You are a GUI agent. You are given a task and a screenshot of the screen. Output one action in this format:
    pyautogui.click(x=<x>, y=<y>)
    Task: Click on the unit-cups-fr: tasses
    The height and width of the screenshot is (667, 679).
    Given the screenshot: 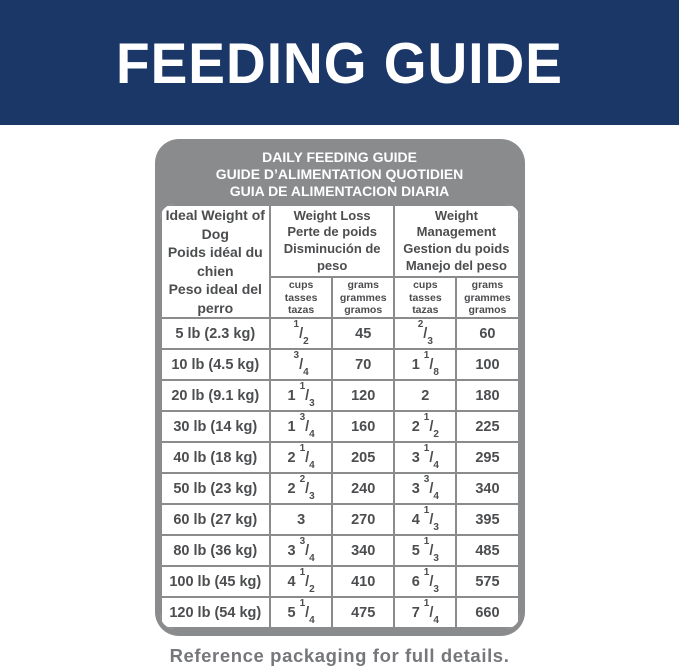 What is the action you would take?
    pyautogui.click(x=301, y=297)
    